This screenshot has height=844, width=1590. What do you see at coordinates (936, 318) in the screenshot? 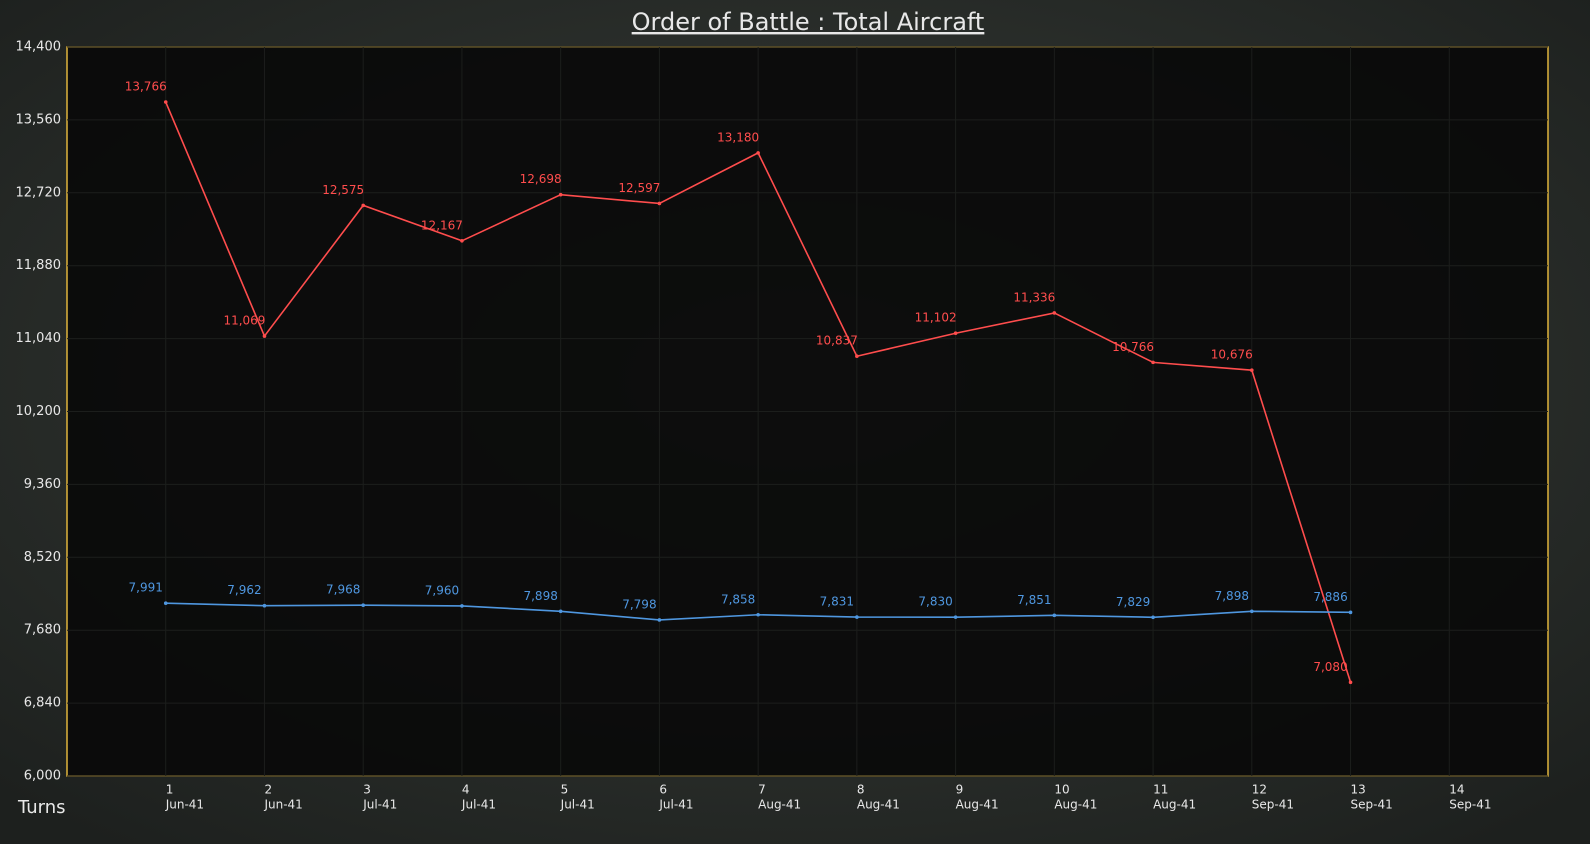
I see `data-label: 11,102` at bounding box center [936, 318].